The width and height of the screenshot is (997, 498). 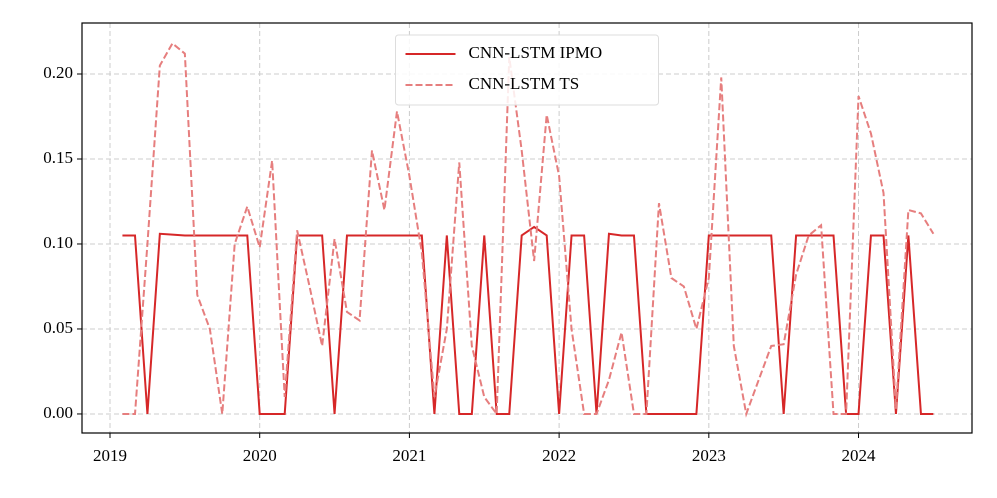 What do you see at coordinates (260, 455) in the screenshot?
I see `x-tick-label: 2020` at bounding box center [260, 455].